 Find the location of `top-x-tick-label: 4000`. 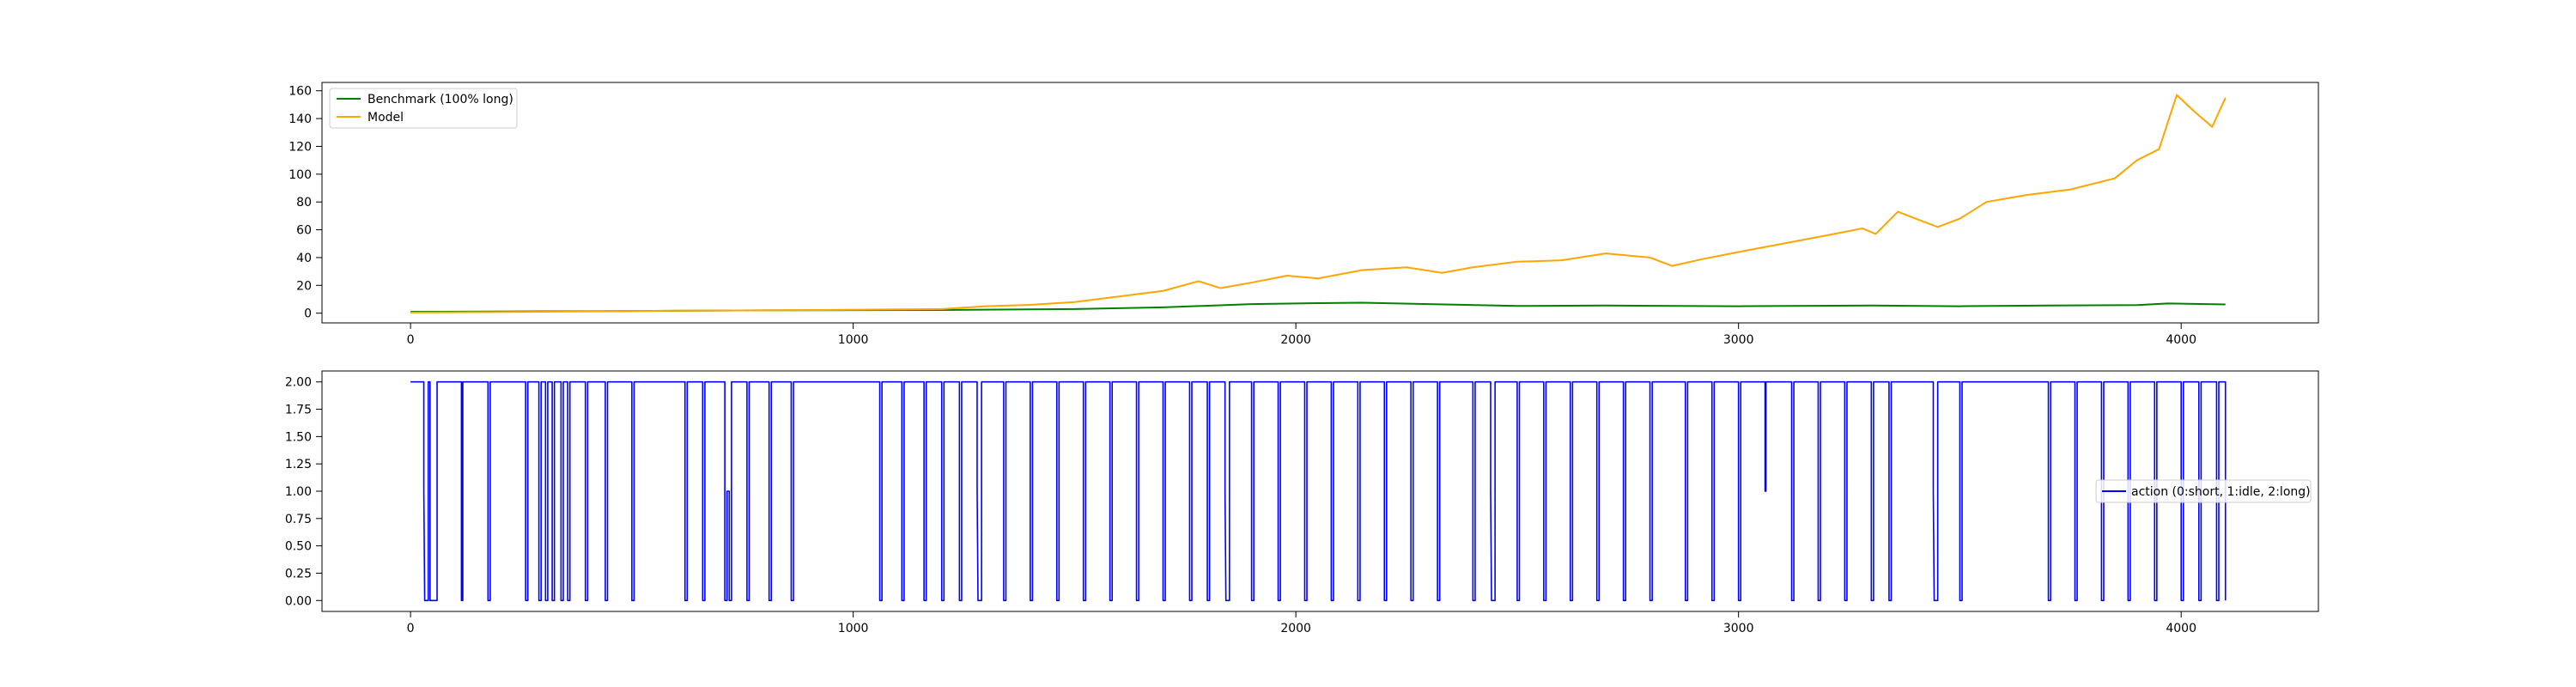

top-x-tick-label: 4000 is located at coordinates (2181, 340).